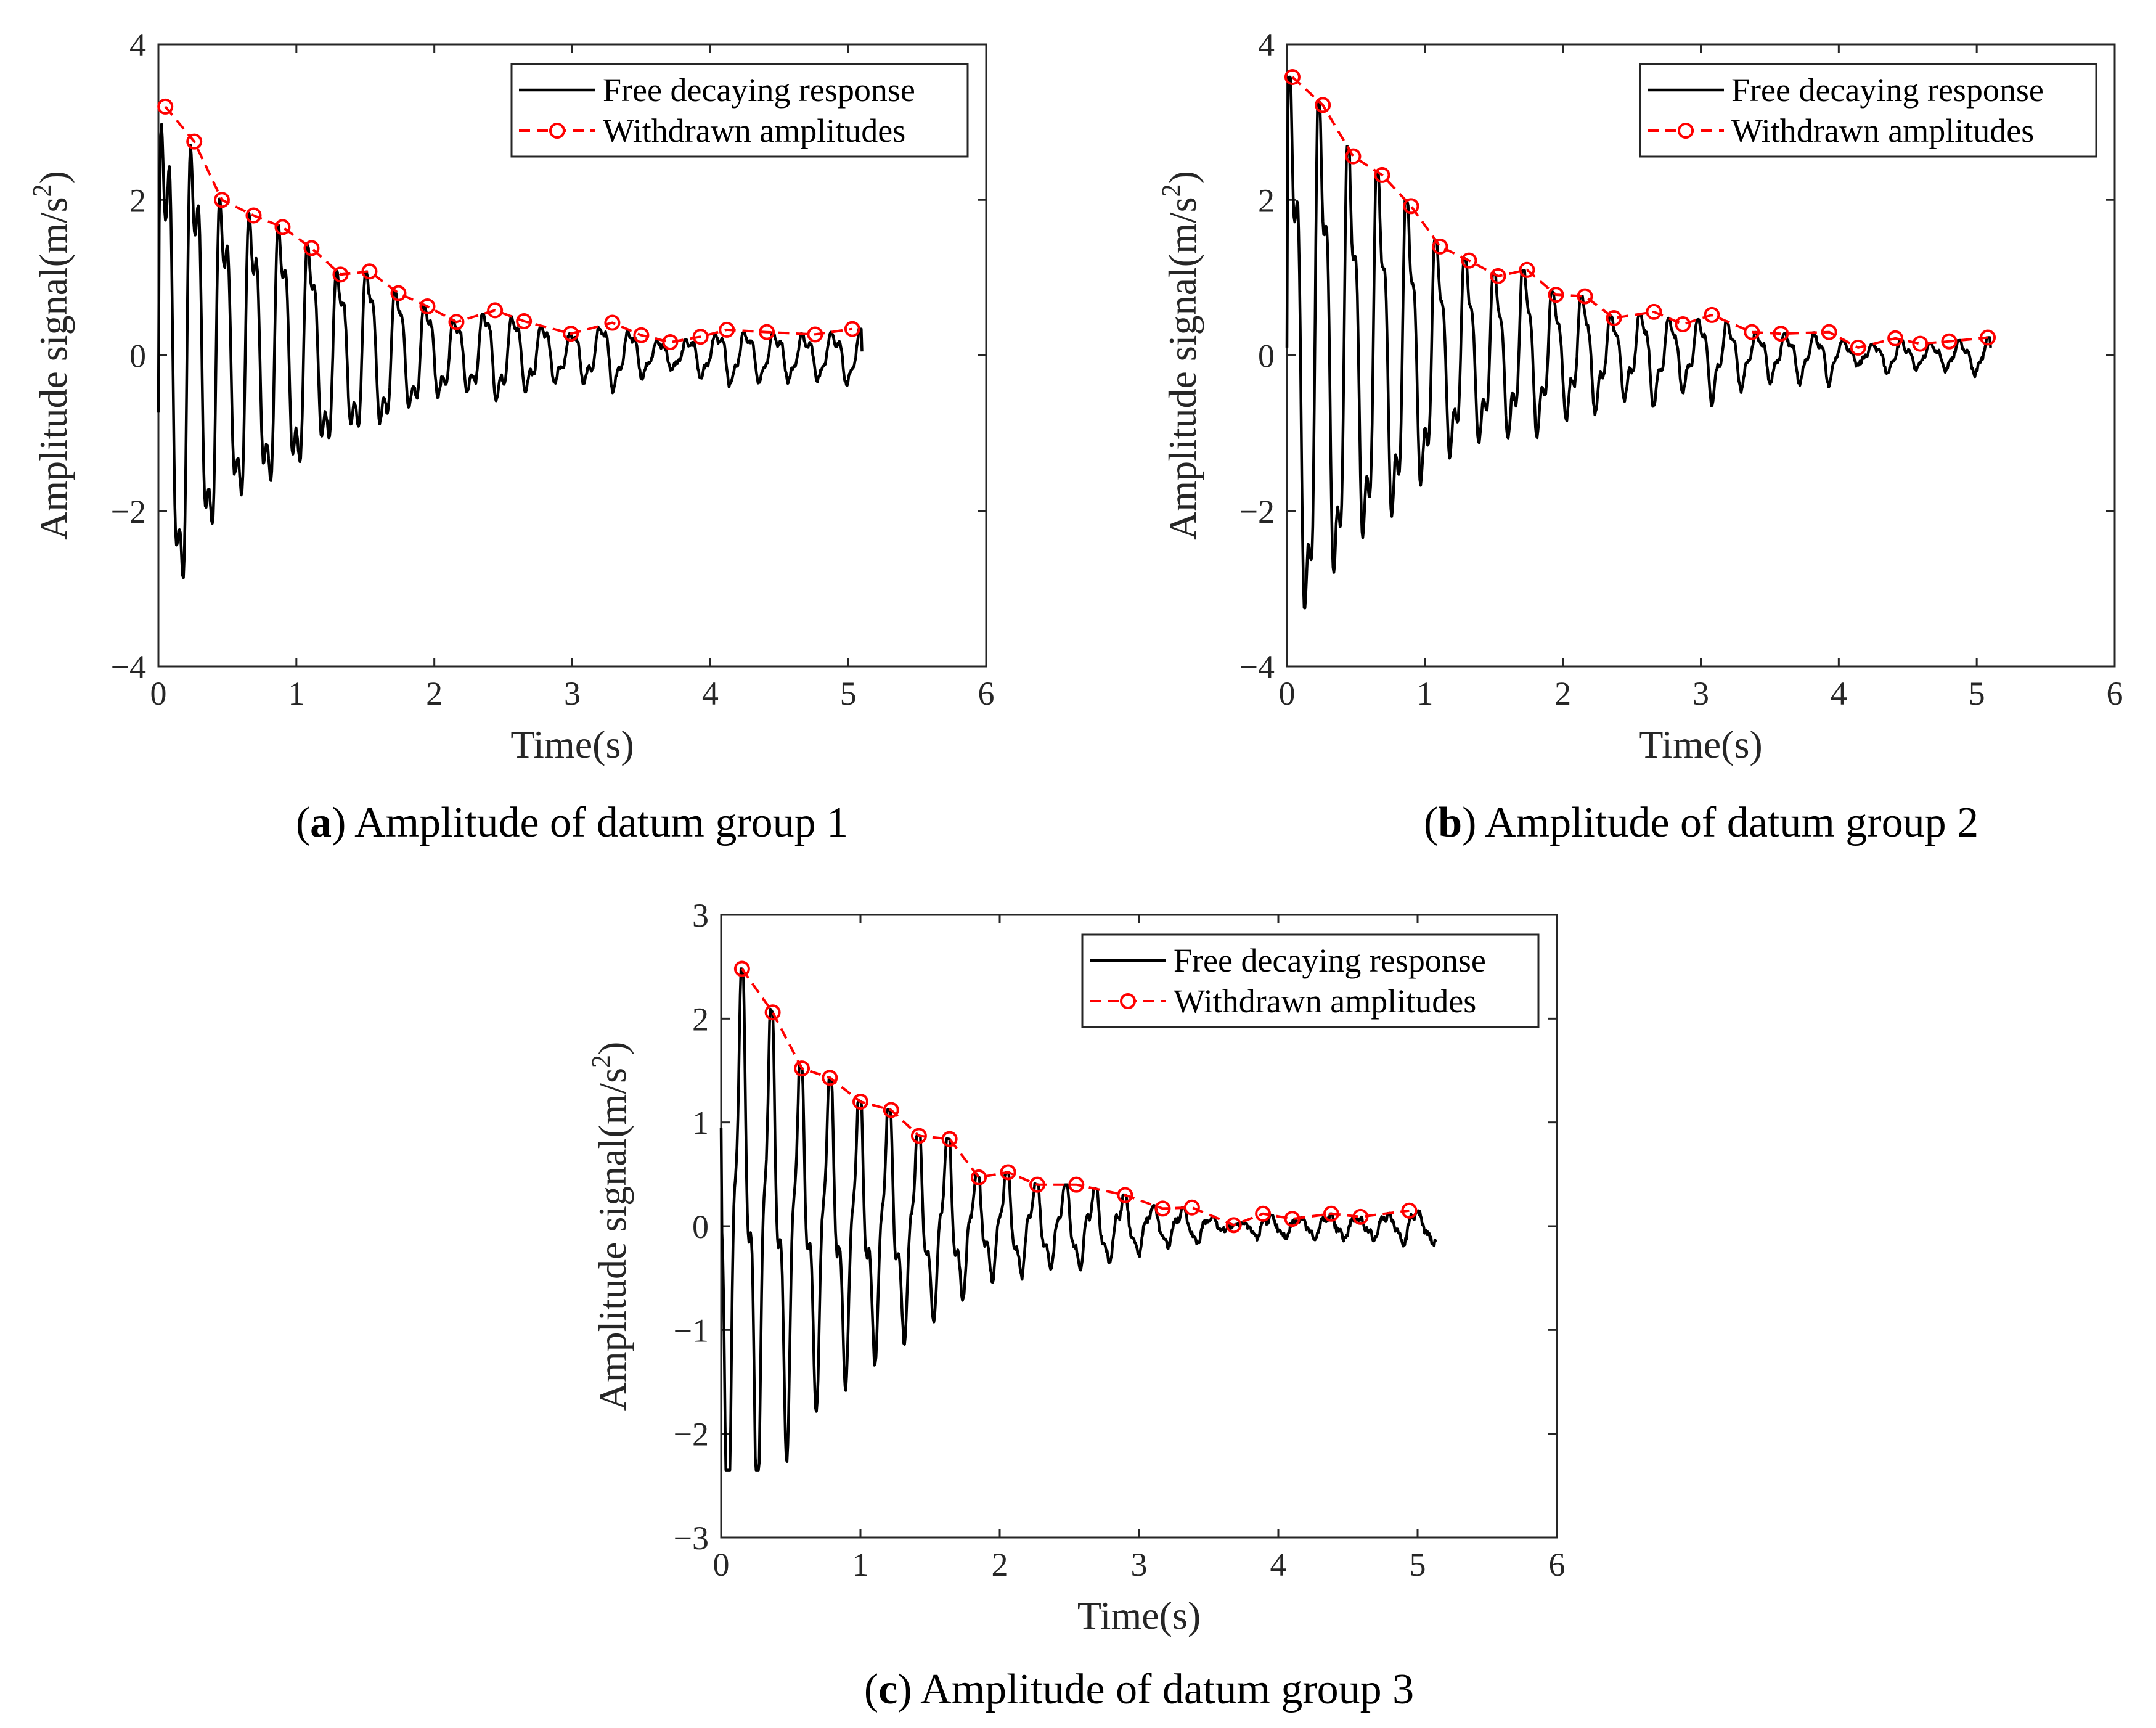 This screenshot has height=1728, width=2156. Describe the element at coordinates (42, 190) in the screenshot. I see `y-axis-title-superscript: 2` at that location.